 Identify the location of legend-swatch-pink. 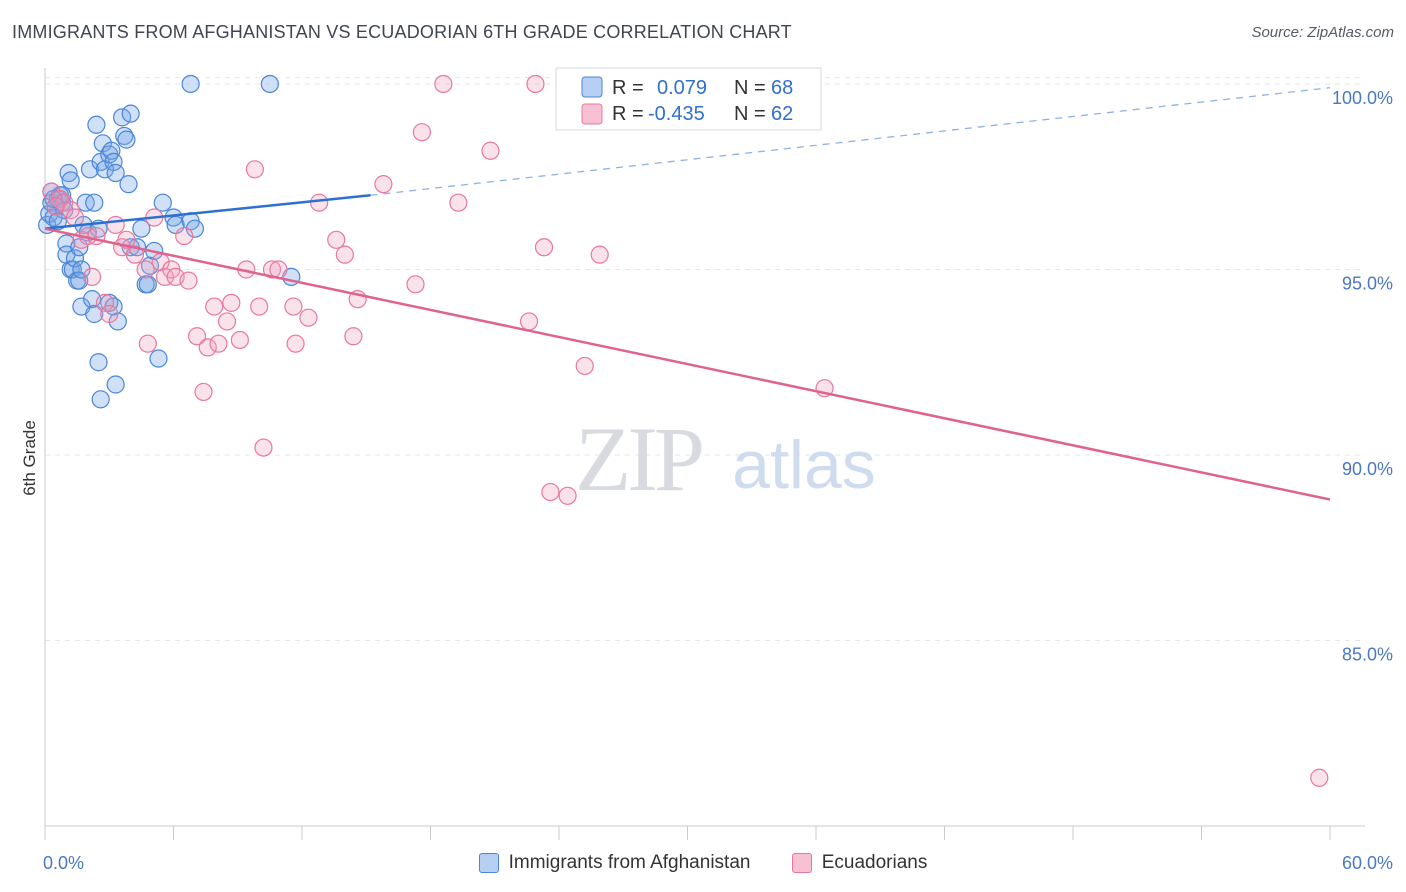
(801, 863).